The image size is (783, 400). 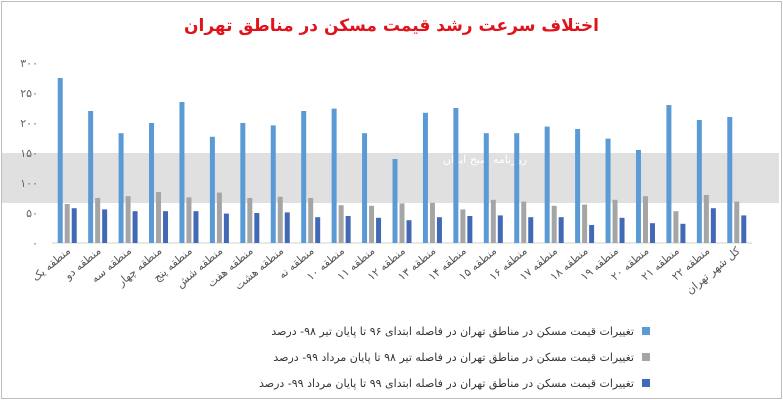 What do you see at coordinates (29, 123) in the screenshot?
I see `y-tick-label: ۲۰۰` at bounding box center [29, 123].